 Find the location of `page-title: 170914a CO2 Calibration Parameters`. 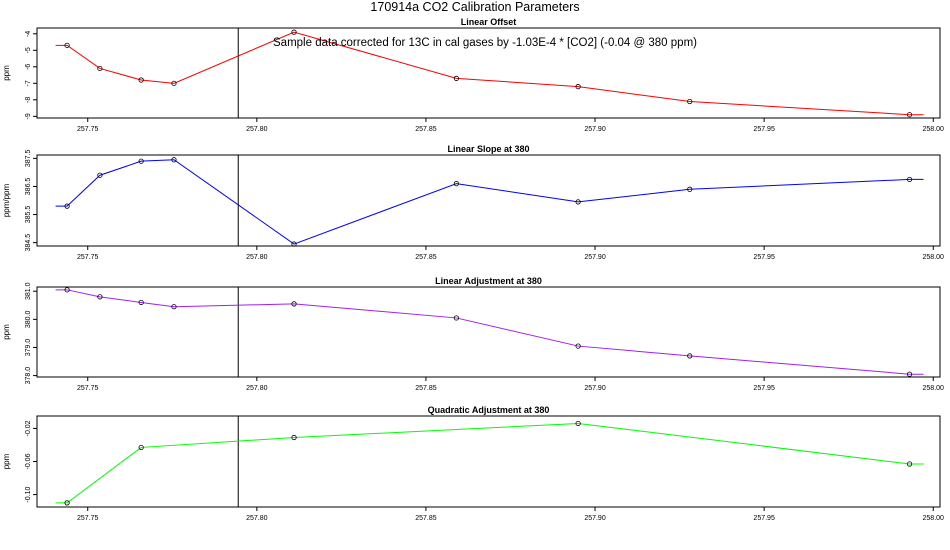

page-title: 170914a CO2 Calibration Parameters is located at coordinates (475, 7).